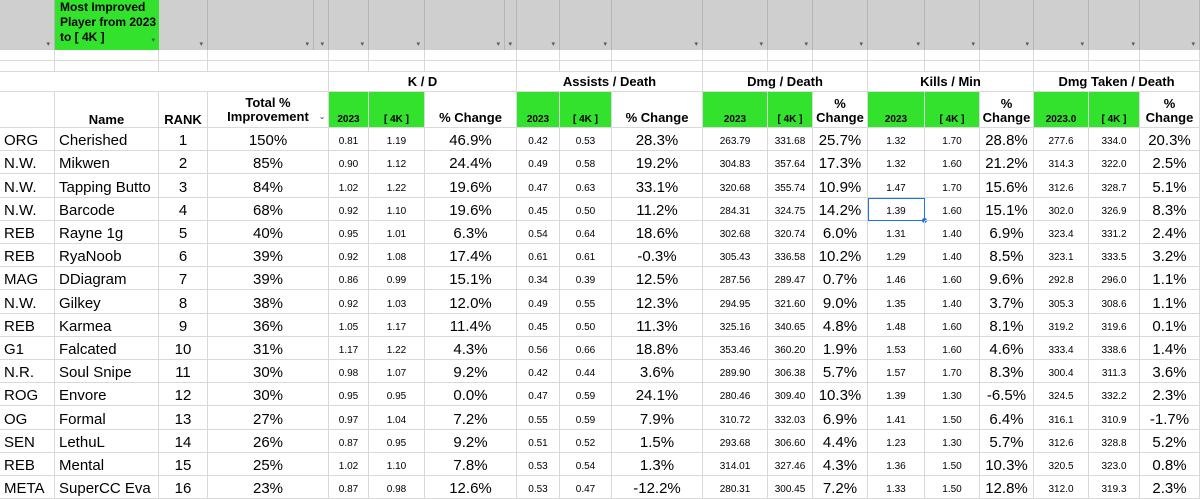 Image resolution: width=1200 pixels, height=499 pixels. I want to click on pct-change-cell: 18.8%, so click(657, 348).